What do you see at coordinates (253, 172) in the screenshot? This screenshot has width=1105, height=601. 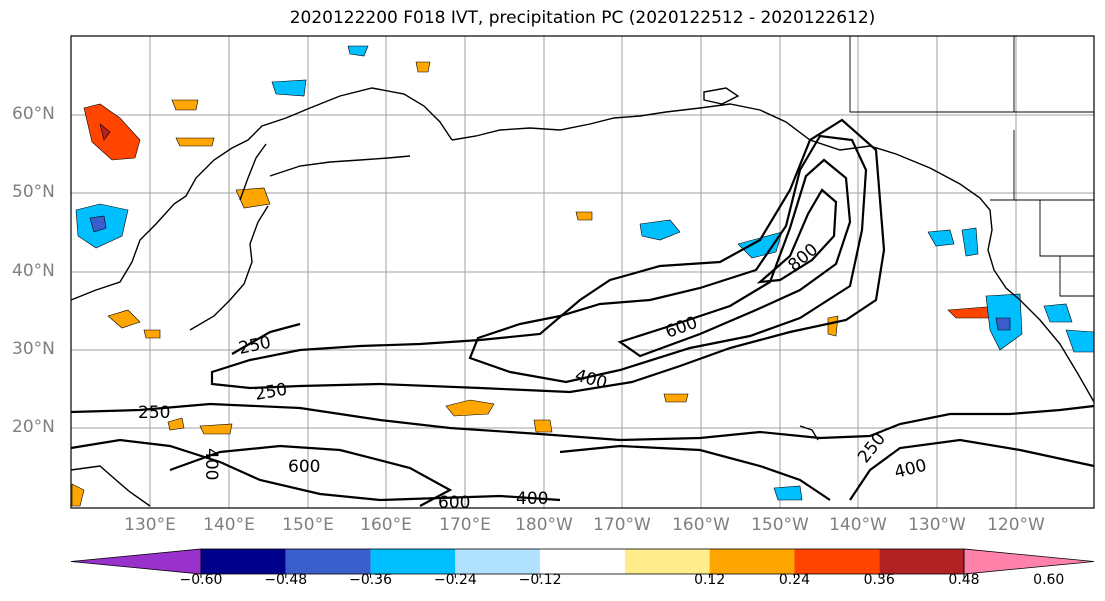 I see `sakhalin-coastline` at bounding box center [253, 172].